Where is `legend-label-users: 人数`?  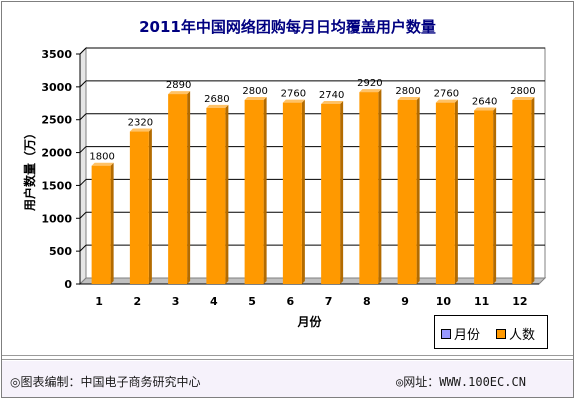
legend-label-users: 人数 is located at coordinates (522, 335).